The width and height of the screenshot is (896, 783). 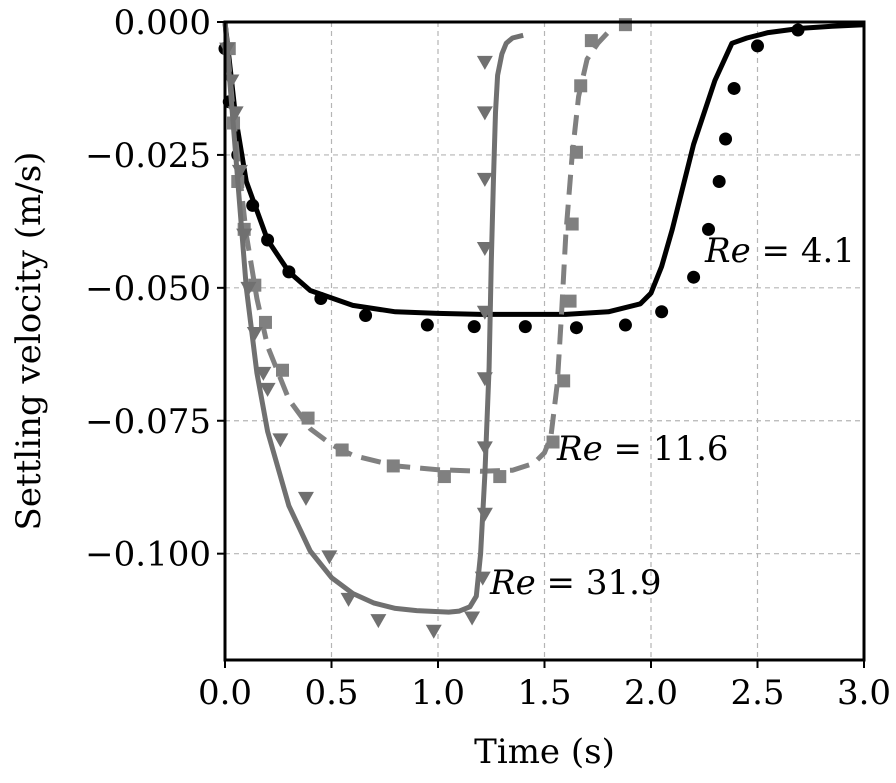 I want to click on x-tick-label: 1.0, so click(x=438, y=693).